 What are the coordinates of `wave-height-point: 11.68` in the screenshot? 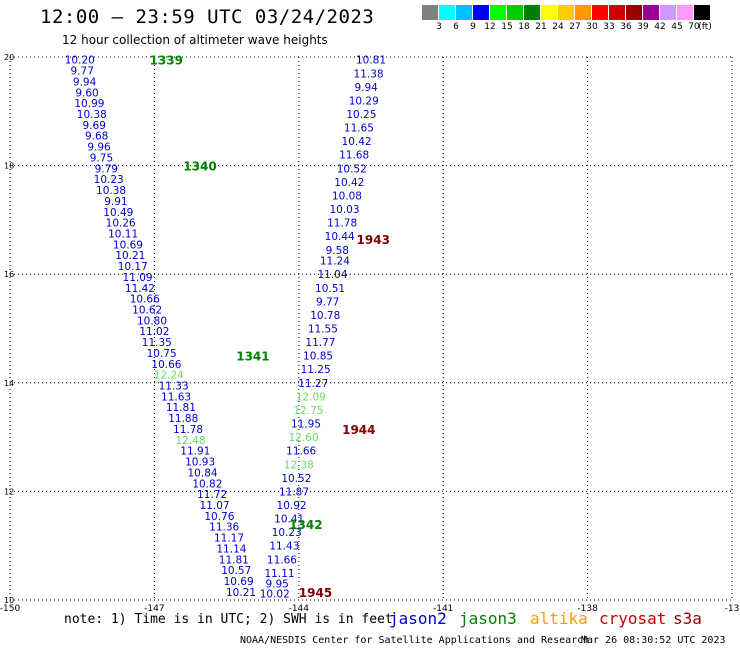 It's located at (354, 156).